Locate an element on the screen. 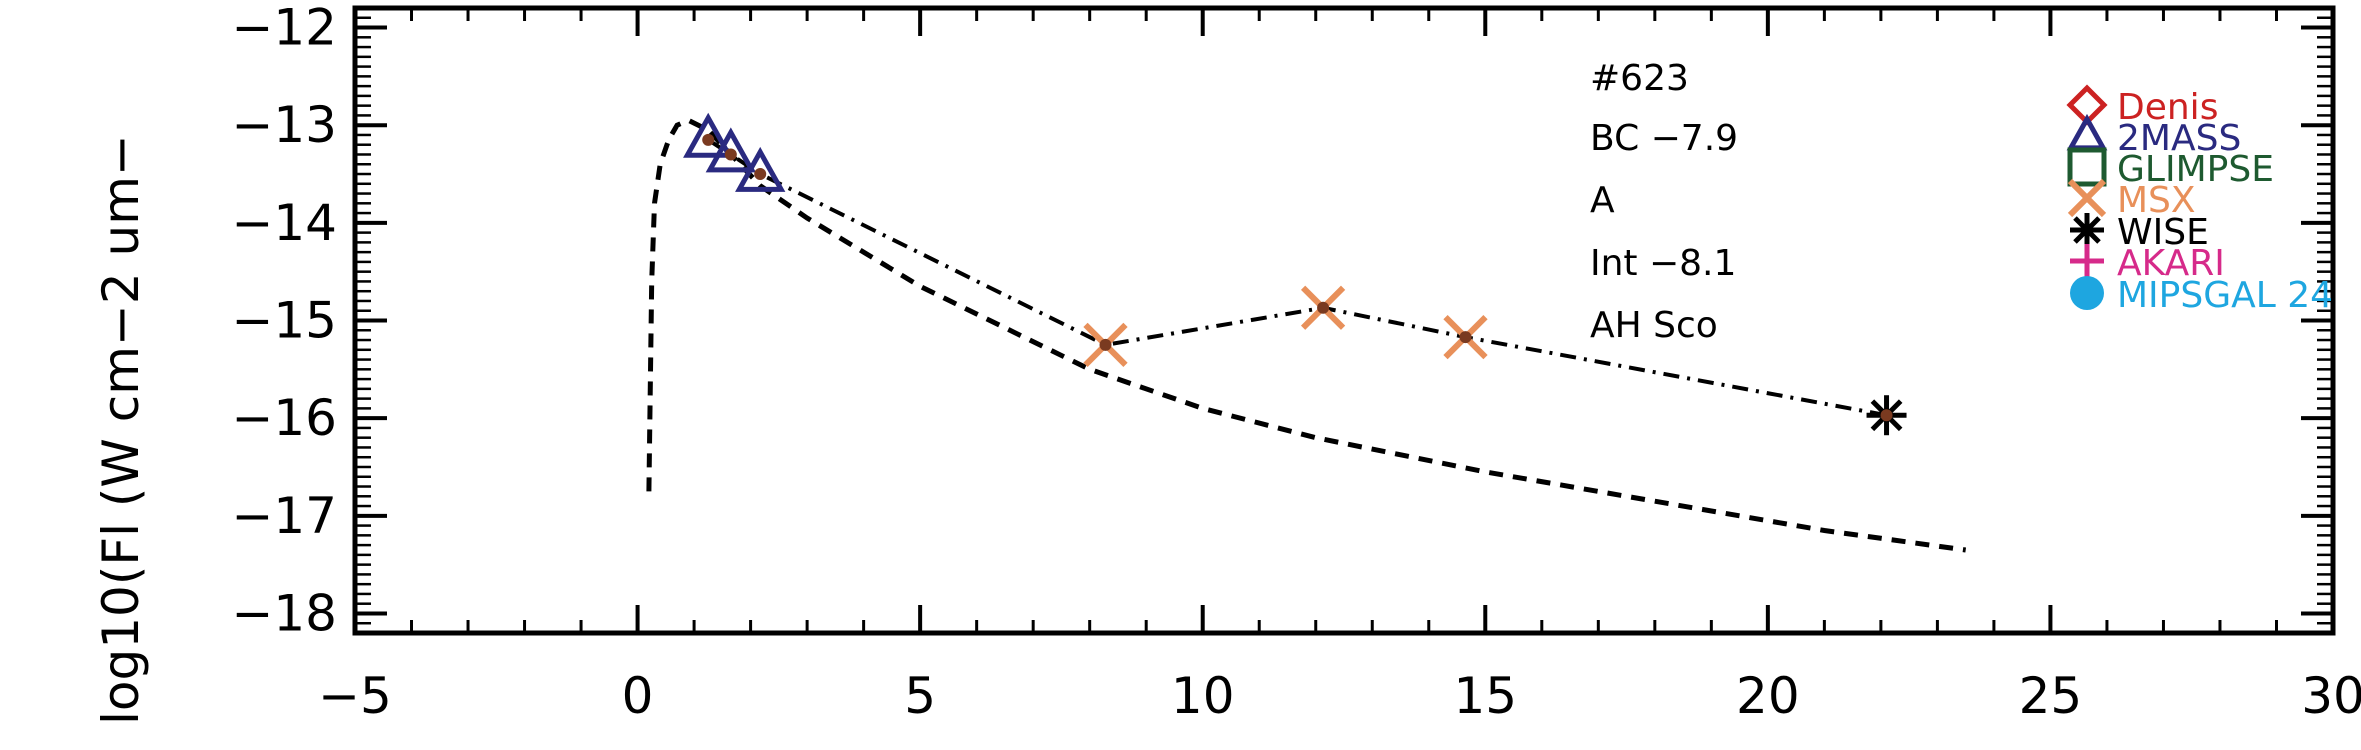  asterisk-icon-stroke is located at coordinates (2087, 230).